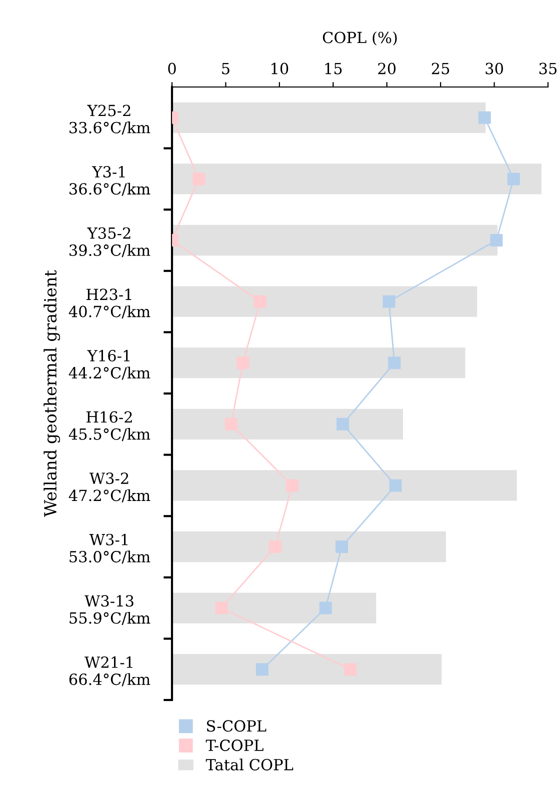 This screenshot has width=559, height=790. Describe the element at coordinates (250, 764) in the screenshot. I see `legend-label: Tatal COPL` at that location.